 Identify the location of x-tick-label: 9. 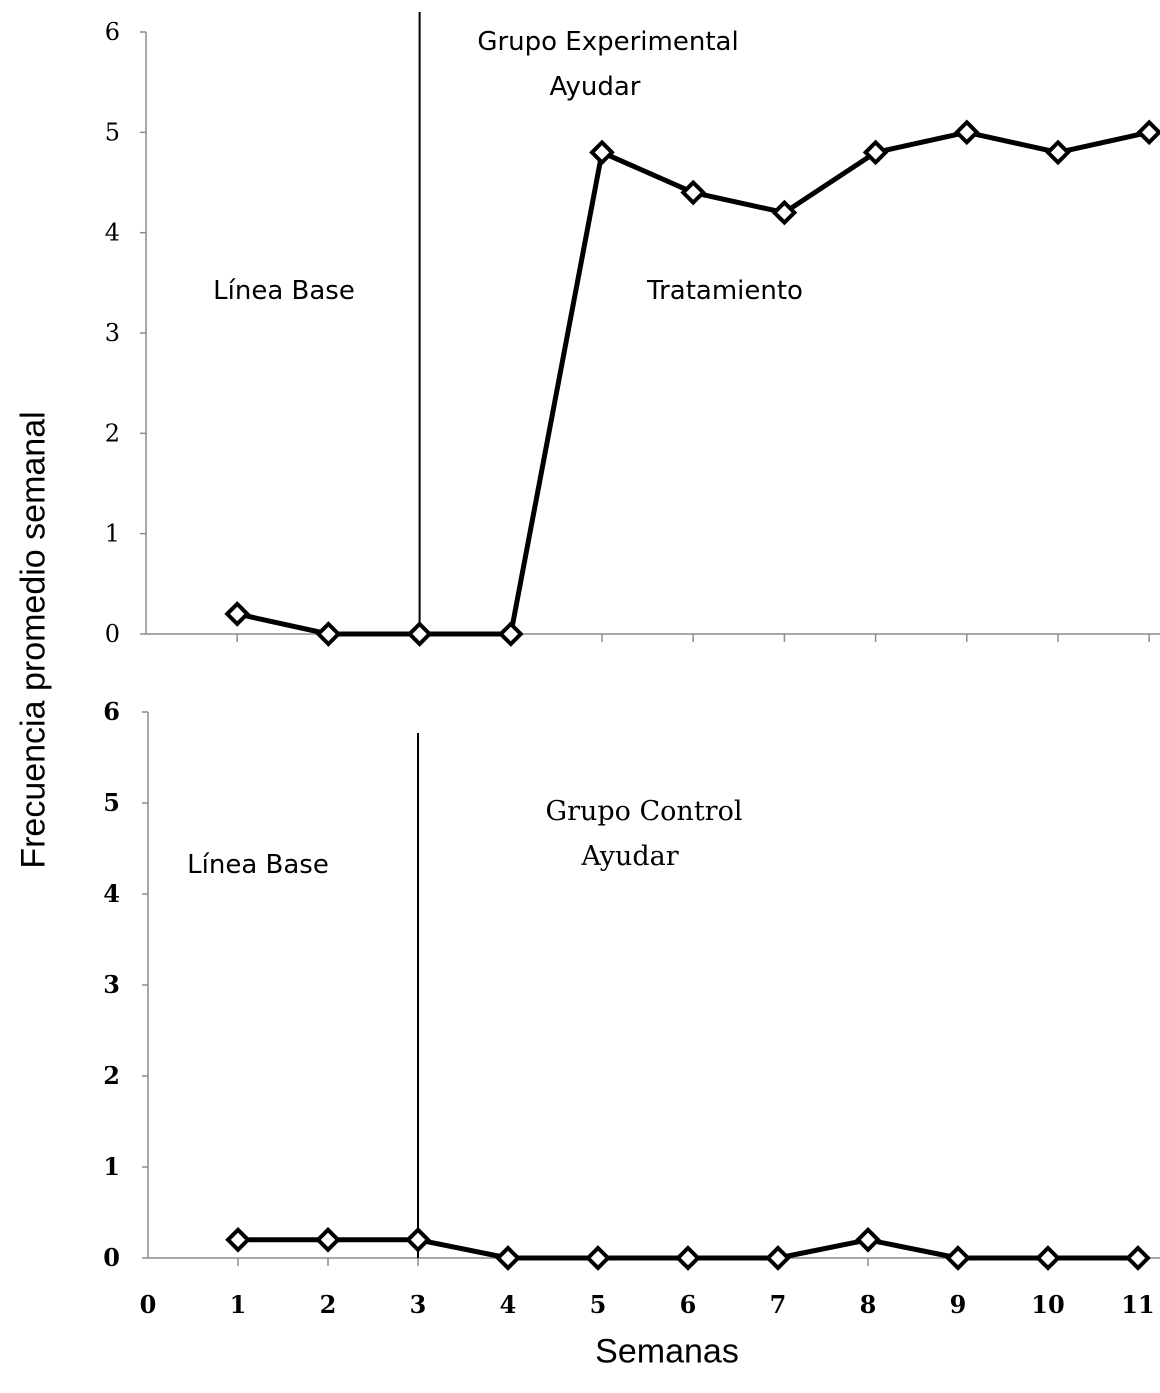
(958, 1304).